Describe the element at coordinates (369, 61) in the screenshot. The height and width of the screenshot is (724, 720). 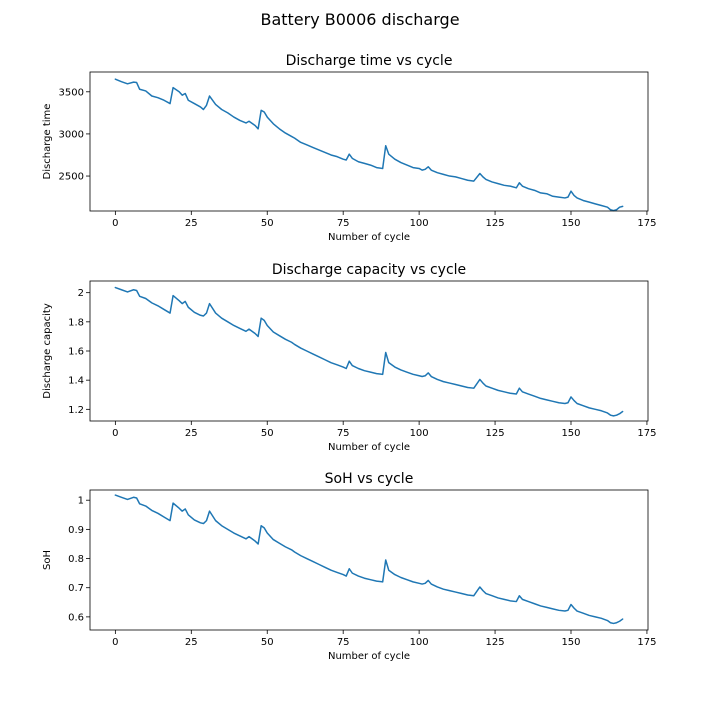
I see `plot1-title: Discharge time vs cycle` at that location.